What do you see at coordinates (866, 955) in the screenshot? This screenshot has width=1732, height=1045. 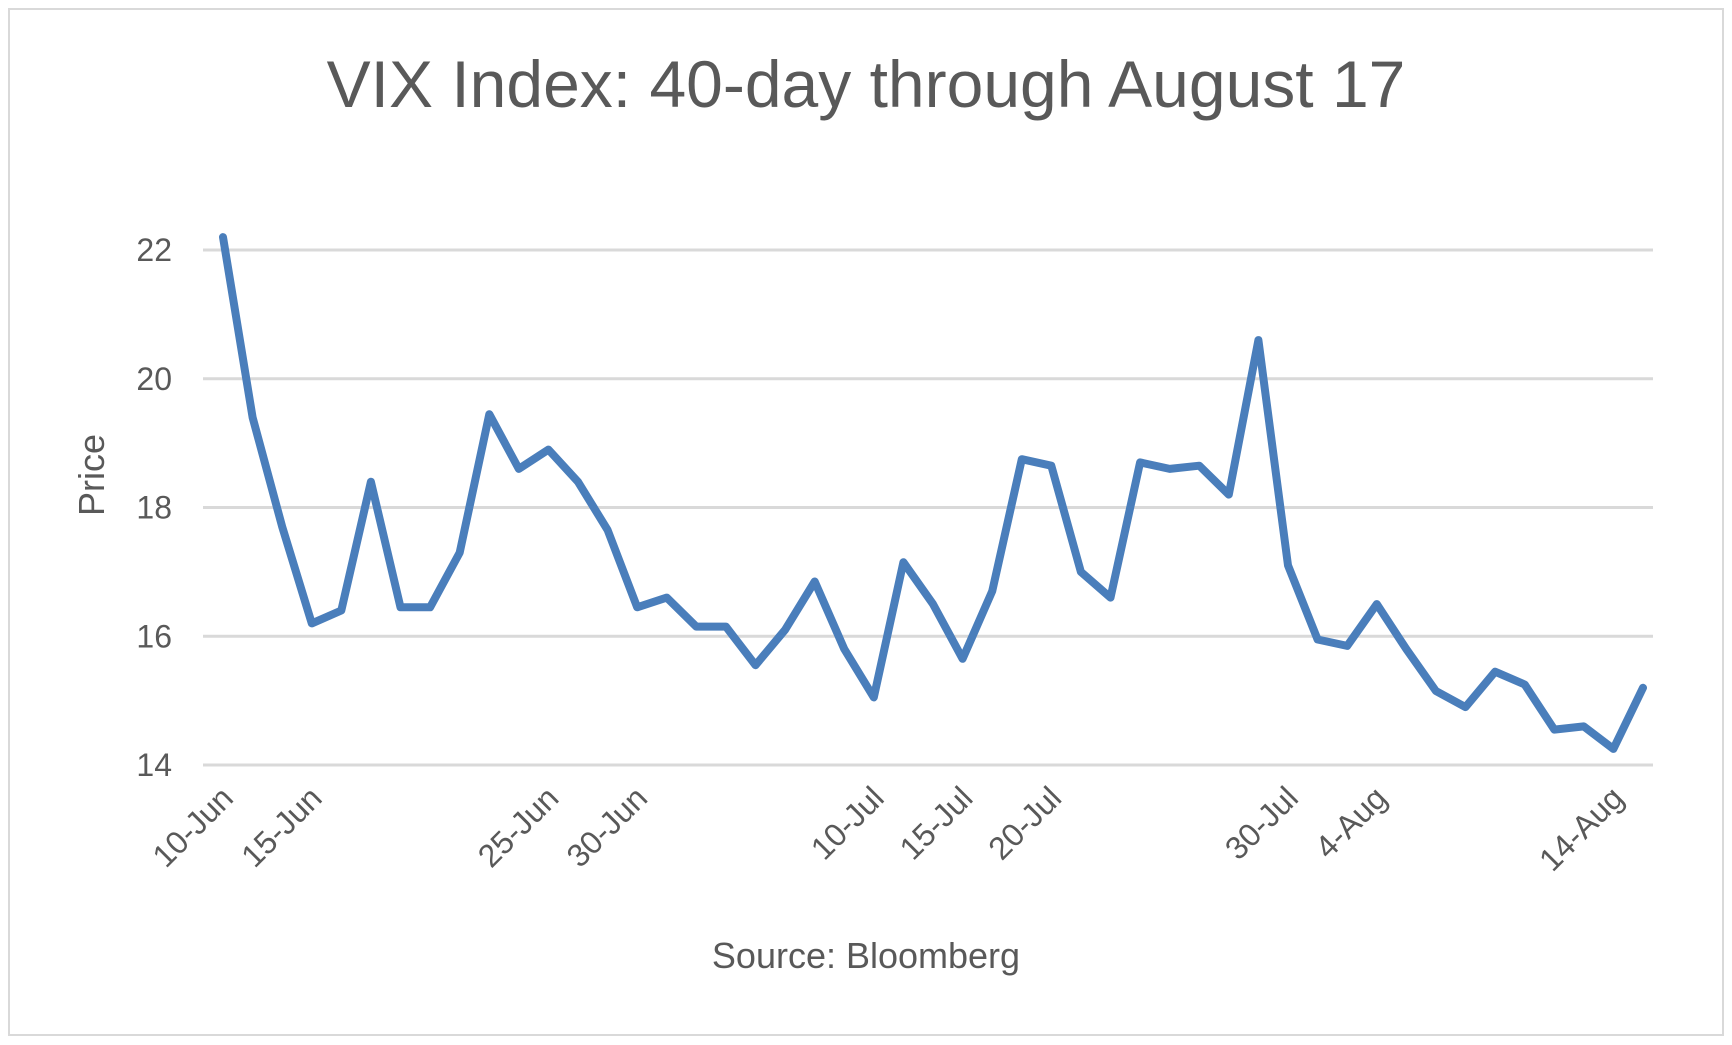 I see `x-axis-label: Source: Bloomberg` at bounding box center [866, 955].